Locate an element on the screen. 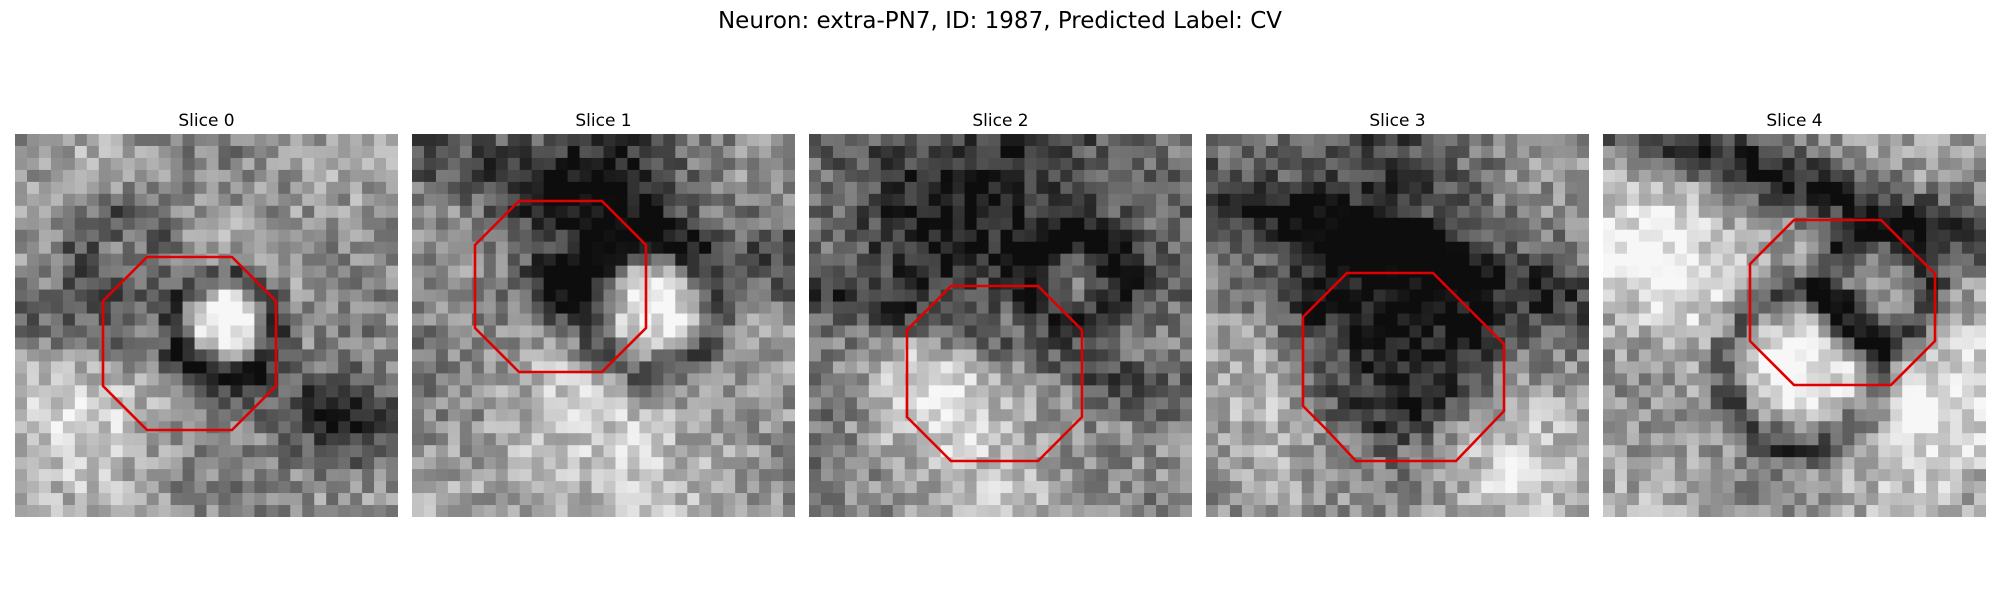 The height and width of the screenshot is (600, 2000). slice-title-3: Slice 3 is located at coordinates (1397, 121).